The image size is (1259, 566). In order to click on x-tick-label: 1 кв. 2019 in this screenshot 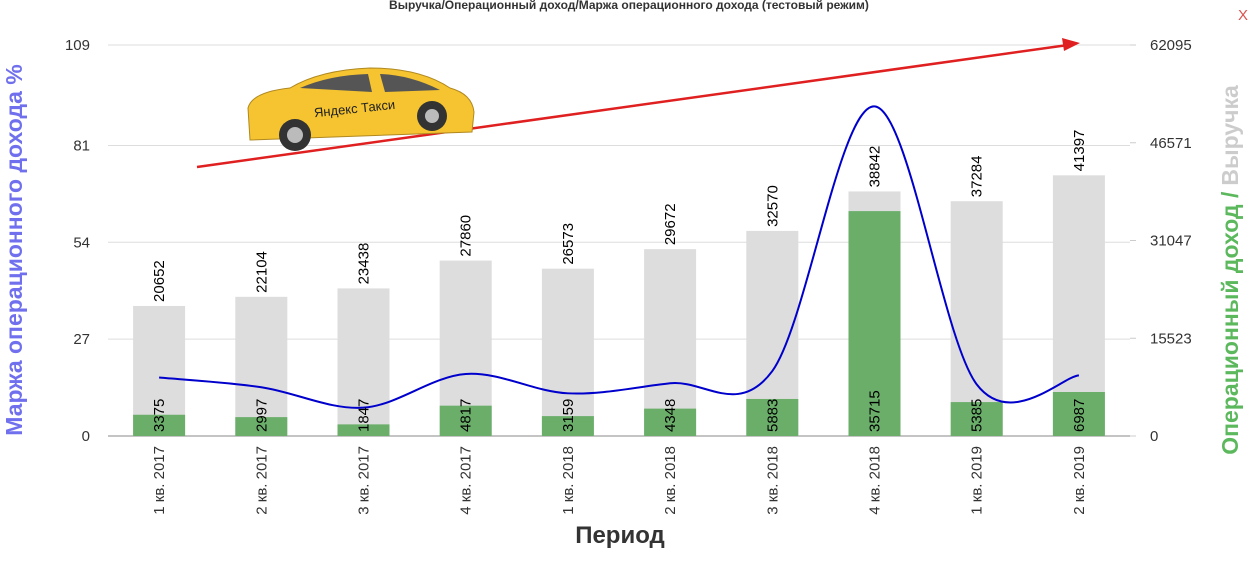, I will do `click(977, 480)`.